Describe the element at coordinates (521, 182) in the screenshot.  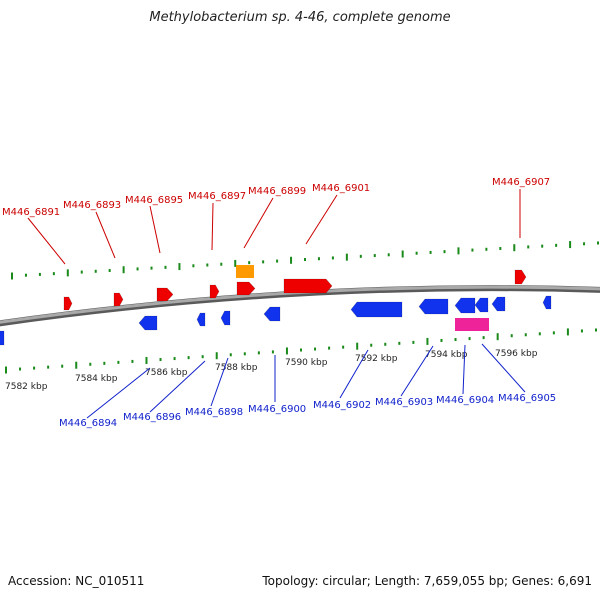
I see `forward-gene-label: M446_6907` at that location.